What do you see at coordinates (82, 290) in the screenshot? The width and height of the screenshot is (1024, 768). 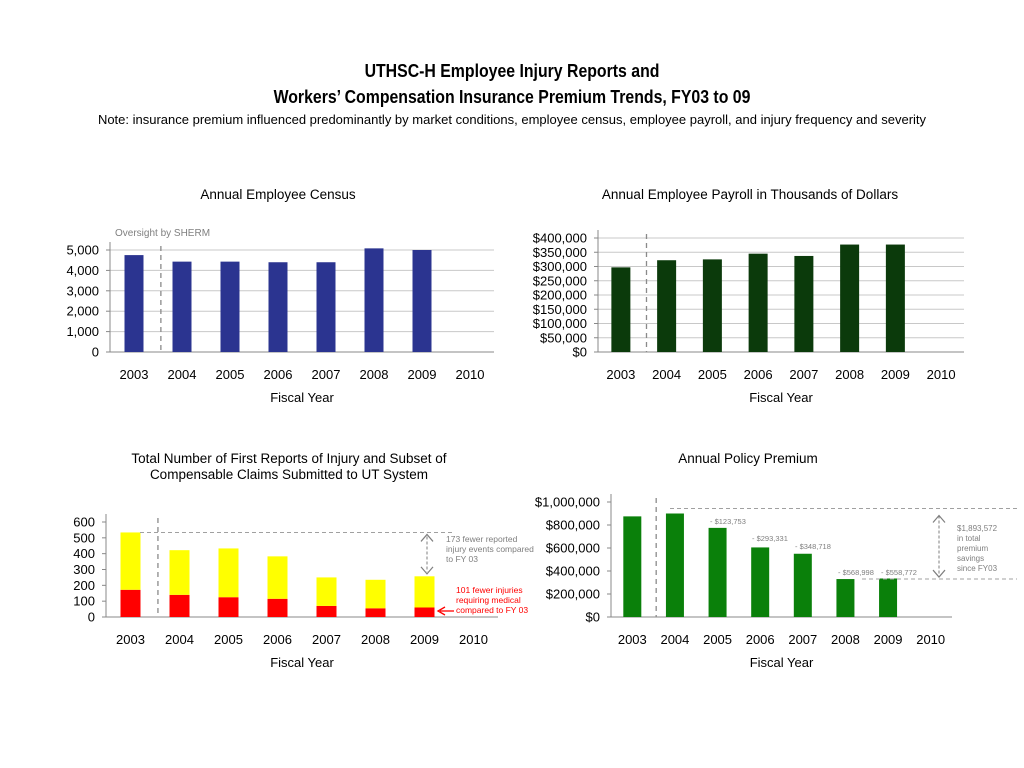 I see `y-tick-label: 3,000` at bounding box center [82, 290].